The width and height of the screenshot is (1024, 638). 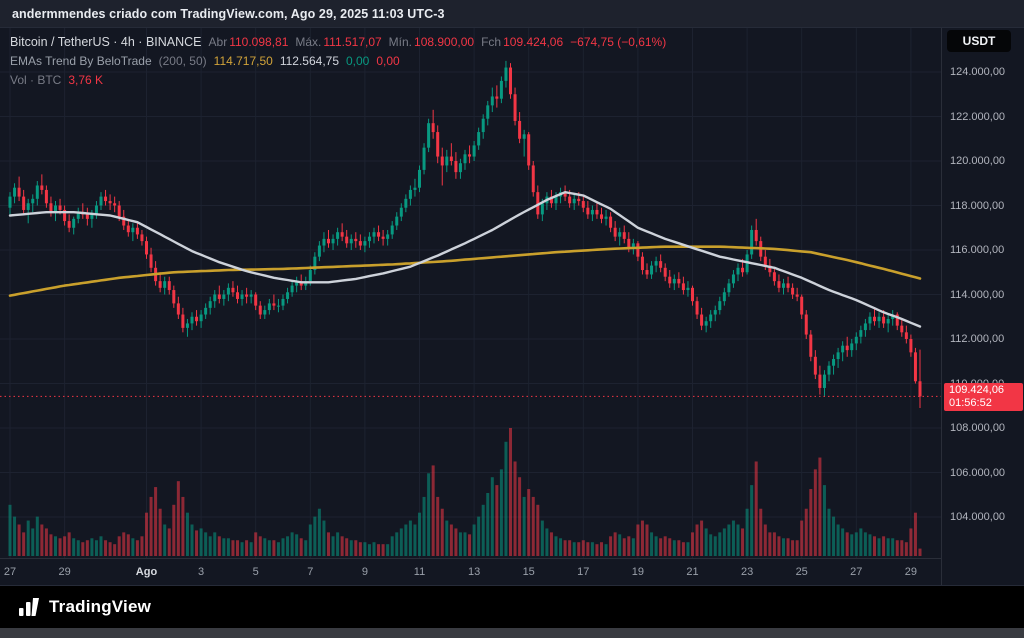 I want to click on price-tick: 116.000,00, so click(x=977, y=250).